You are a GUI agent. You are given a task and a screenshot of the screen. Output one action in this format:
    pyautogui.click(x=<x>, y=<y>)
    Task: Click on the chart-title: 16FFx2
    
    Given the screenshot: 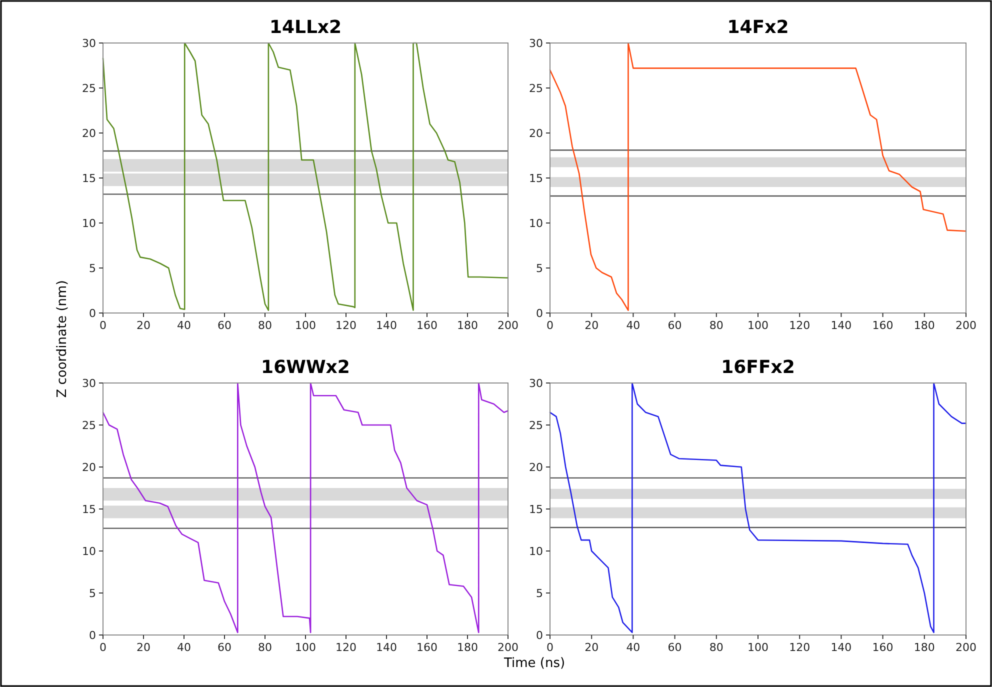 What is the action you would take?
    pyautogui.click(x=758, y=367)
    